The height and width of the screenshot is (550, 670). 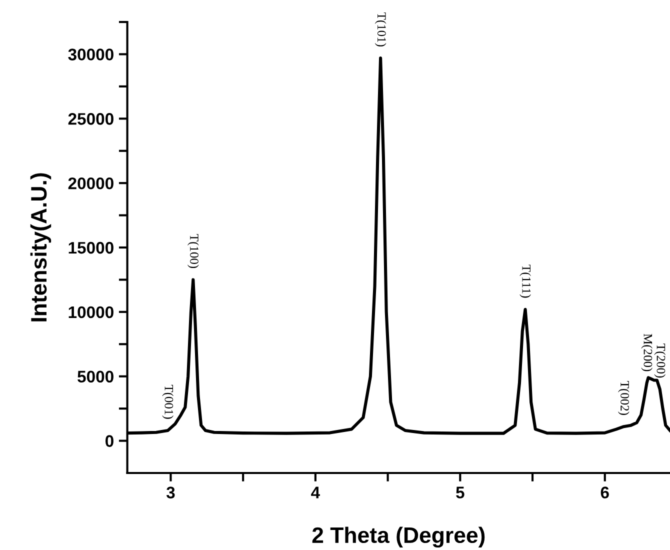 I want to click on y-tick-label: 25000, so click(x=91, y=119).